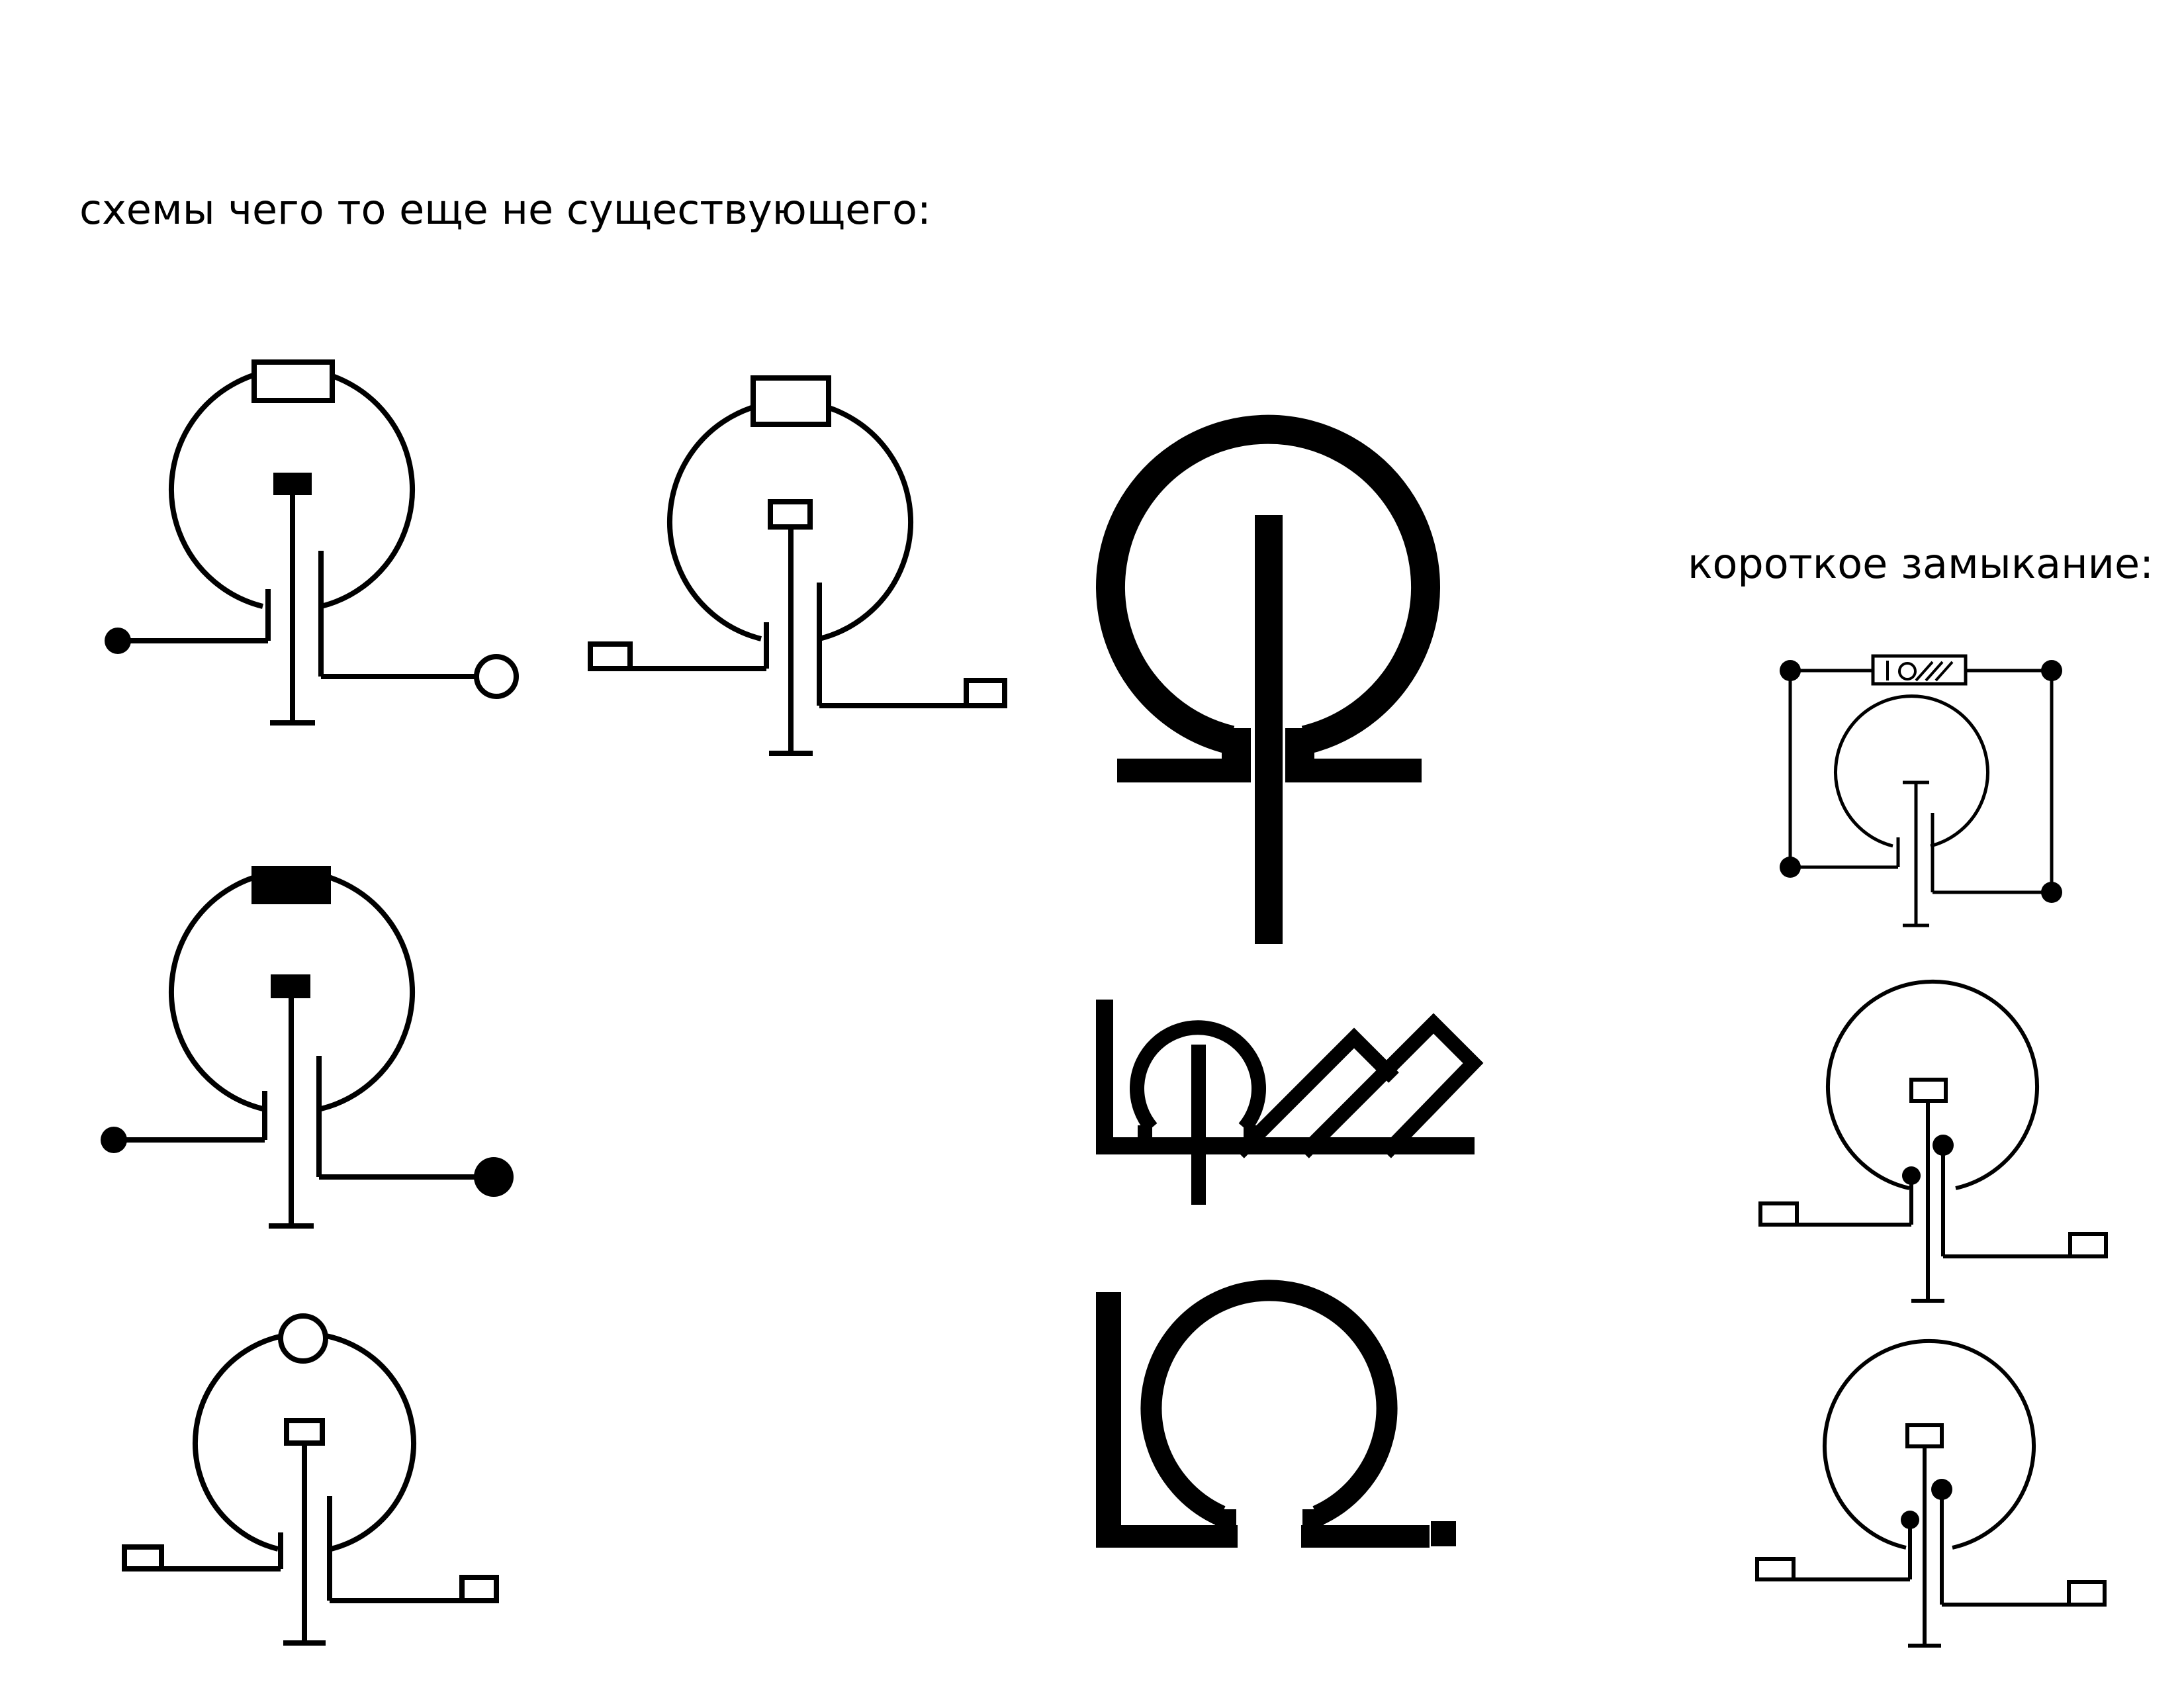 This screenshot has width=2184, height=1688. Describe the element at coordinates (505, 209) in the screenshot. I see `page-title: схемы чего то еще не существующего:` at that location.